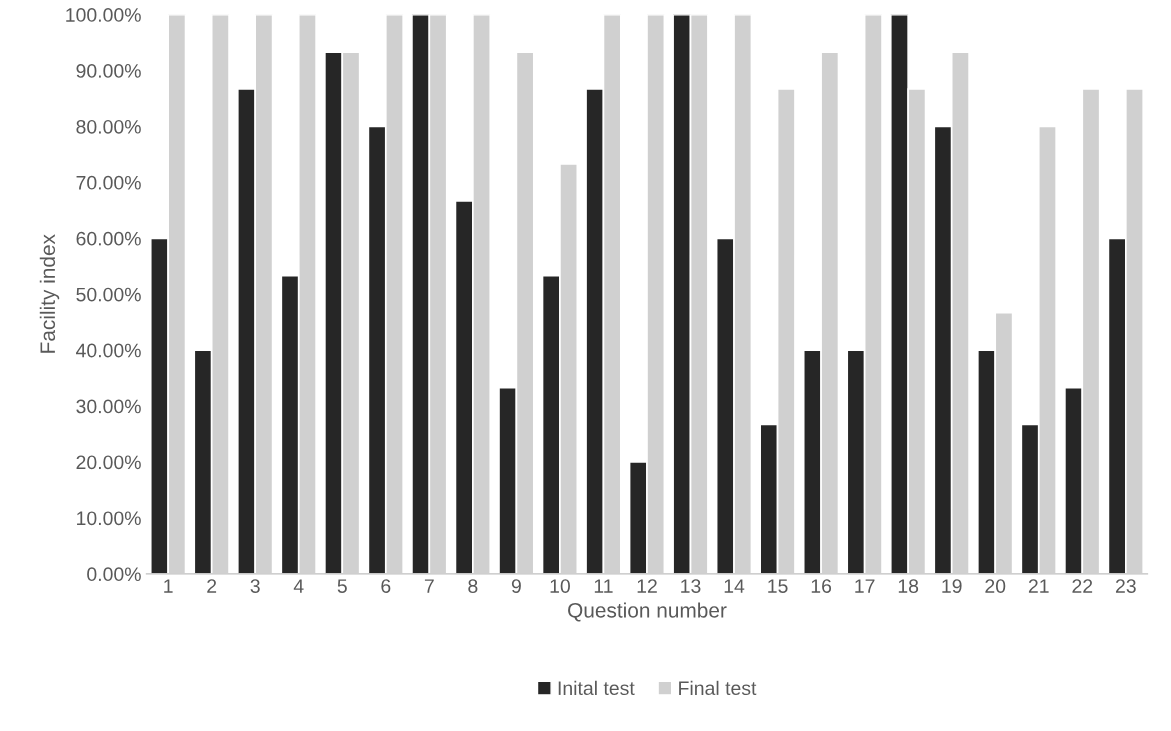 This screenshot has height=731, width=1171. Describe the element at coordinates (1082, 586) in the screenshot. I see `x-tick-label: 22` at that location.